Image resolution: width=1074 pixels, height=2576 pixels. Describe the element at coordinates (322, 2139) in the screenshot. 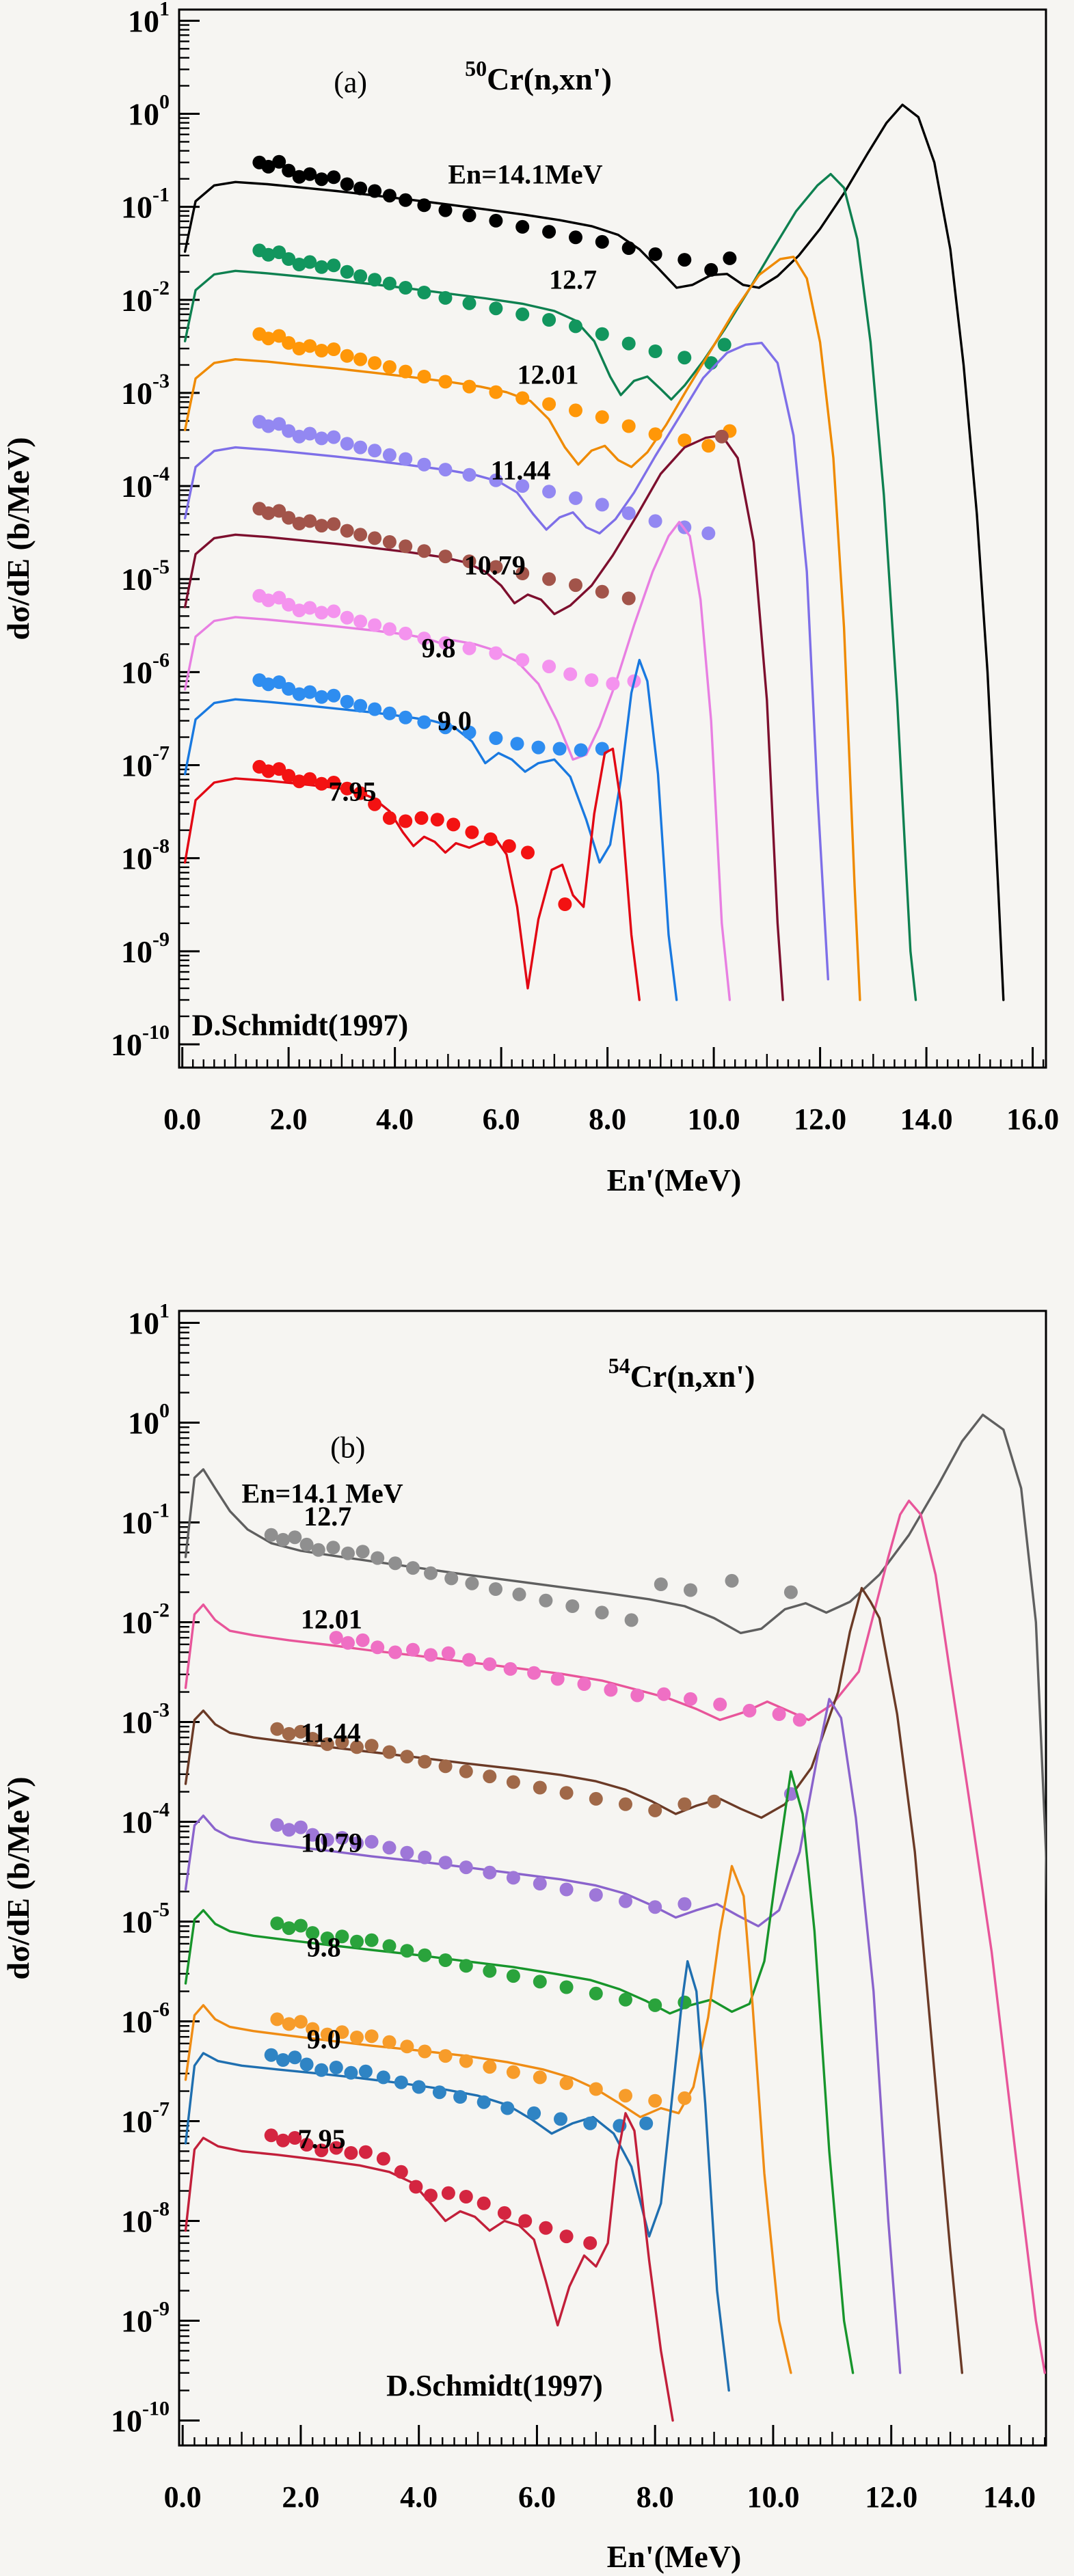

I see `energy-label-7.95: 7.95` at that location.